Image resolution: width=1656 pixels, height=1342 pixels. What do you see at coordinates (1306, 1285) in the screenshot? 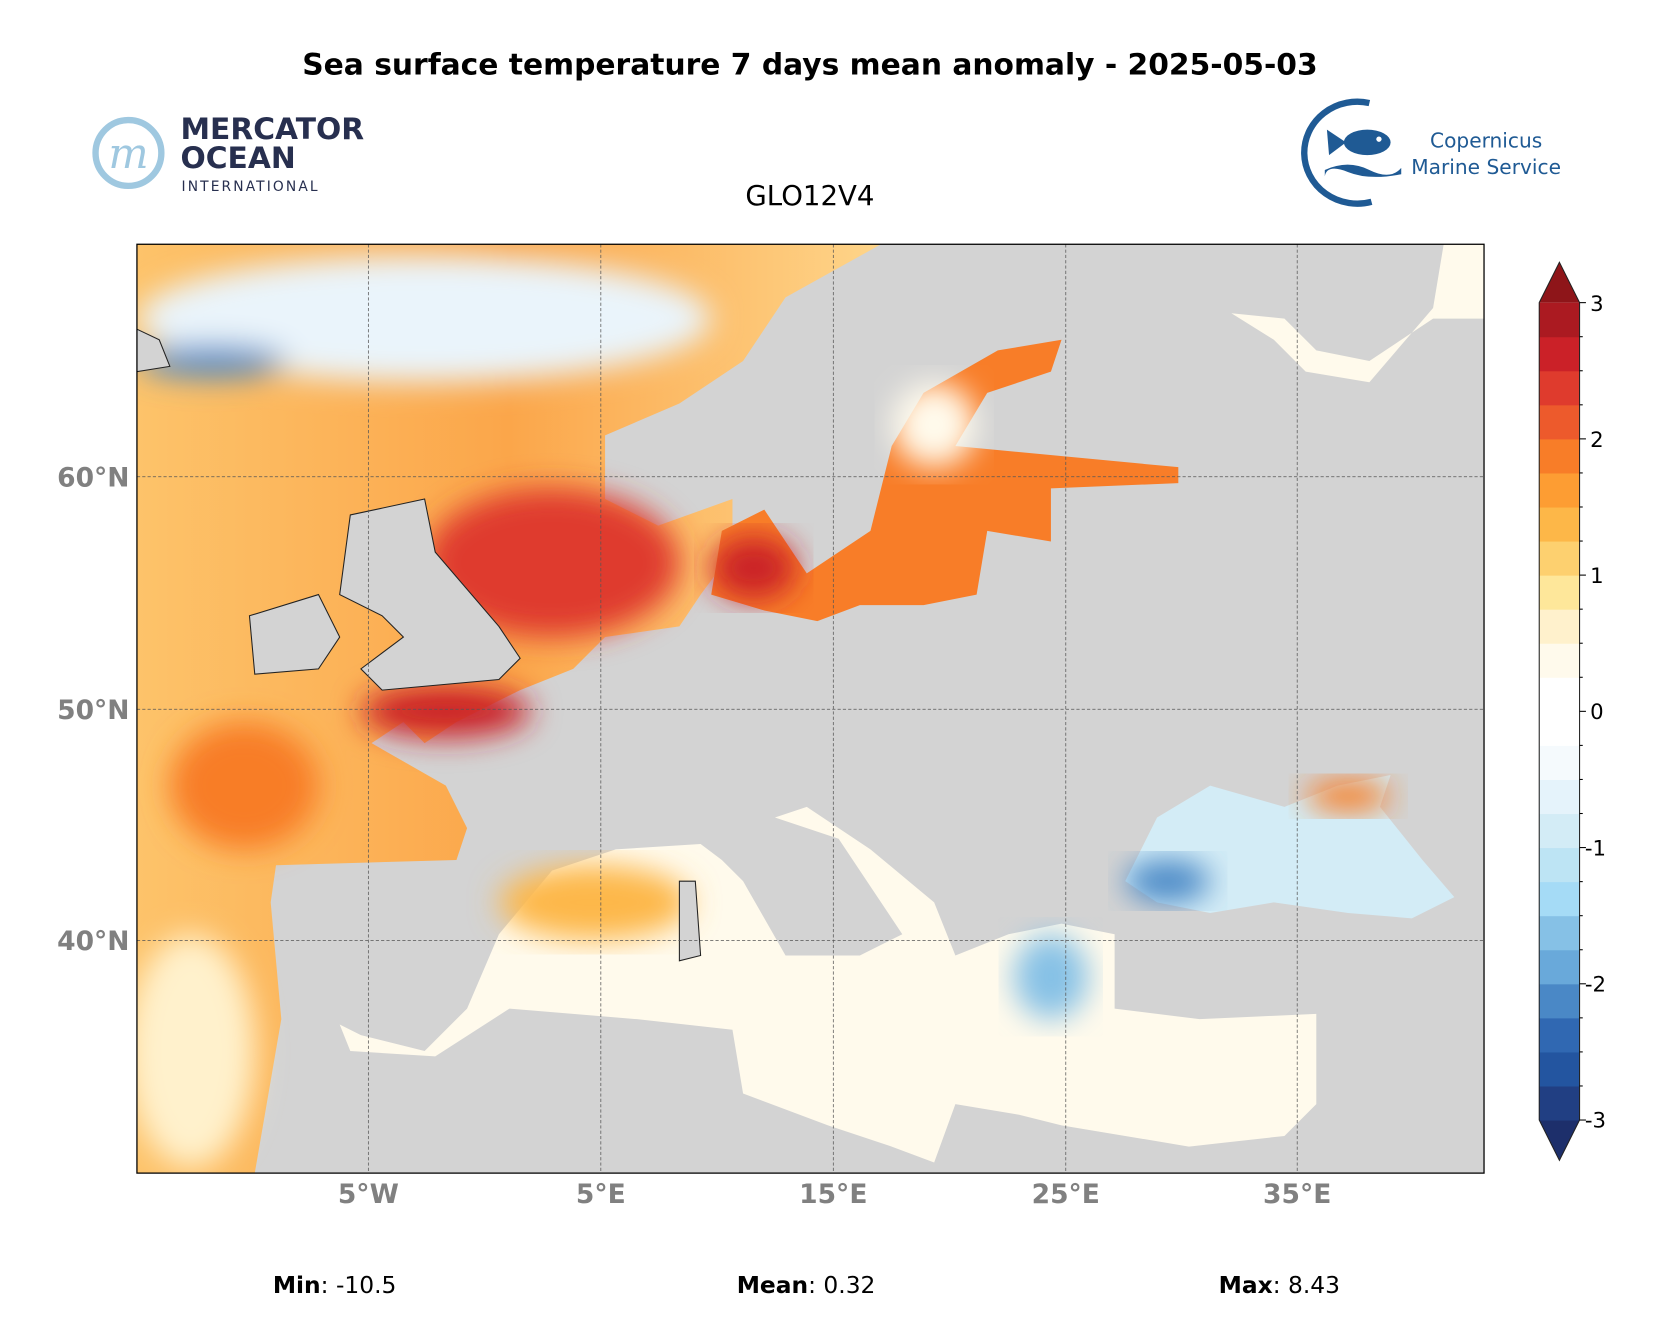
I see `stat-max-value: : 8.43` at bounding box center [1306, 1285].